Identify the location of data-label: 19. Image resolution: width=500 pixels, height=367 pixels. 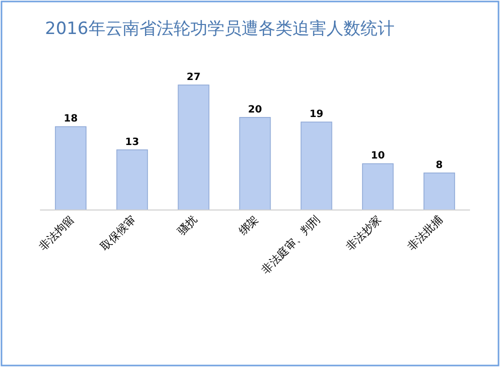
(316, 114).